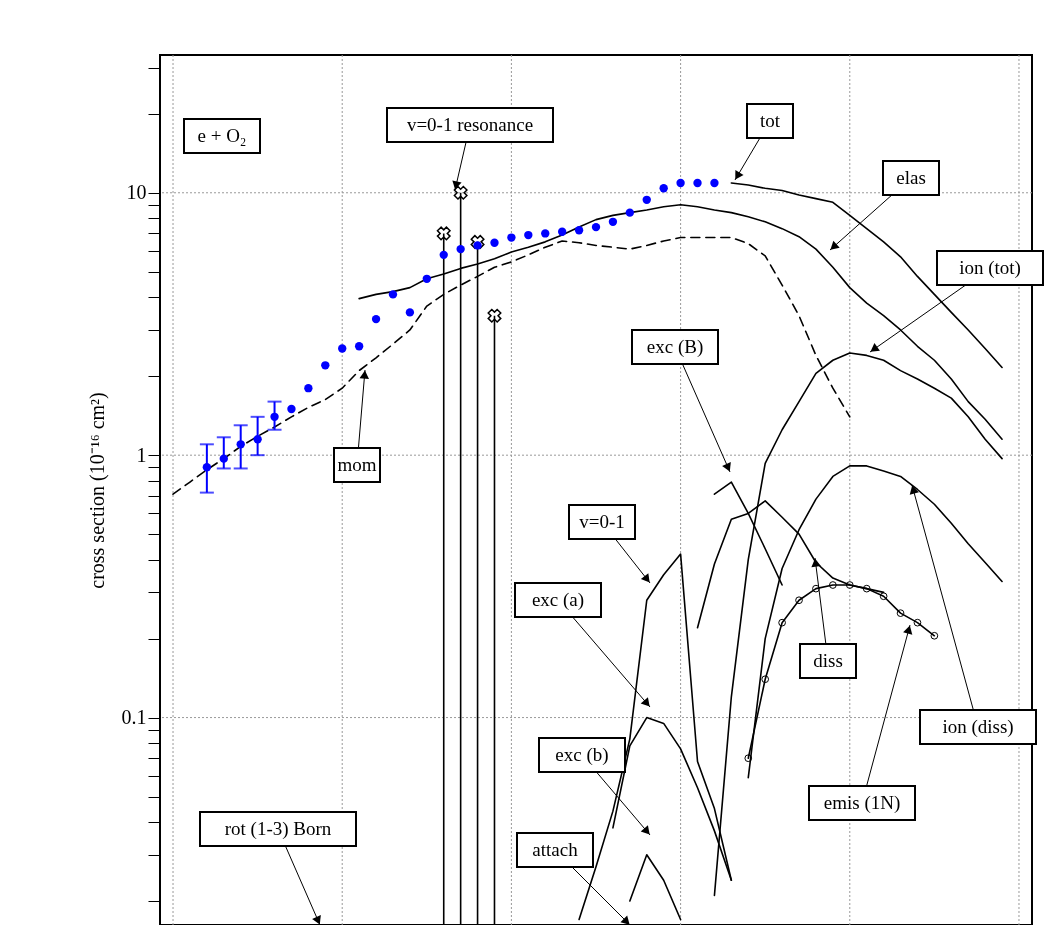 This screenshot has width=1060, height=925. What do you see at coordinates (141, 454) in the screenshot?
I see `y-tick-label: 1` at bounding box center [141, 454].